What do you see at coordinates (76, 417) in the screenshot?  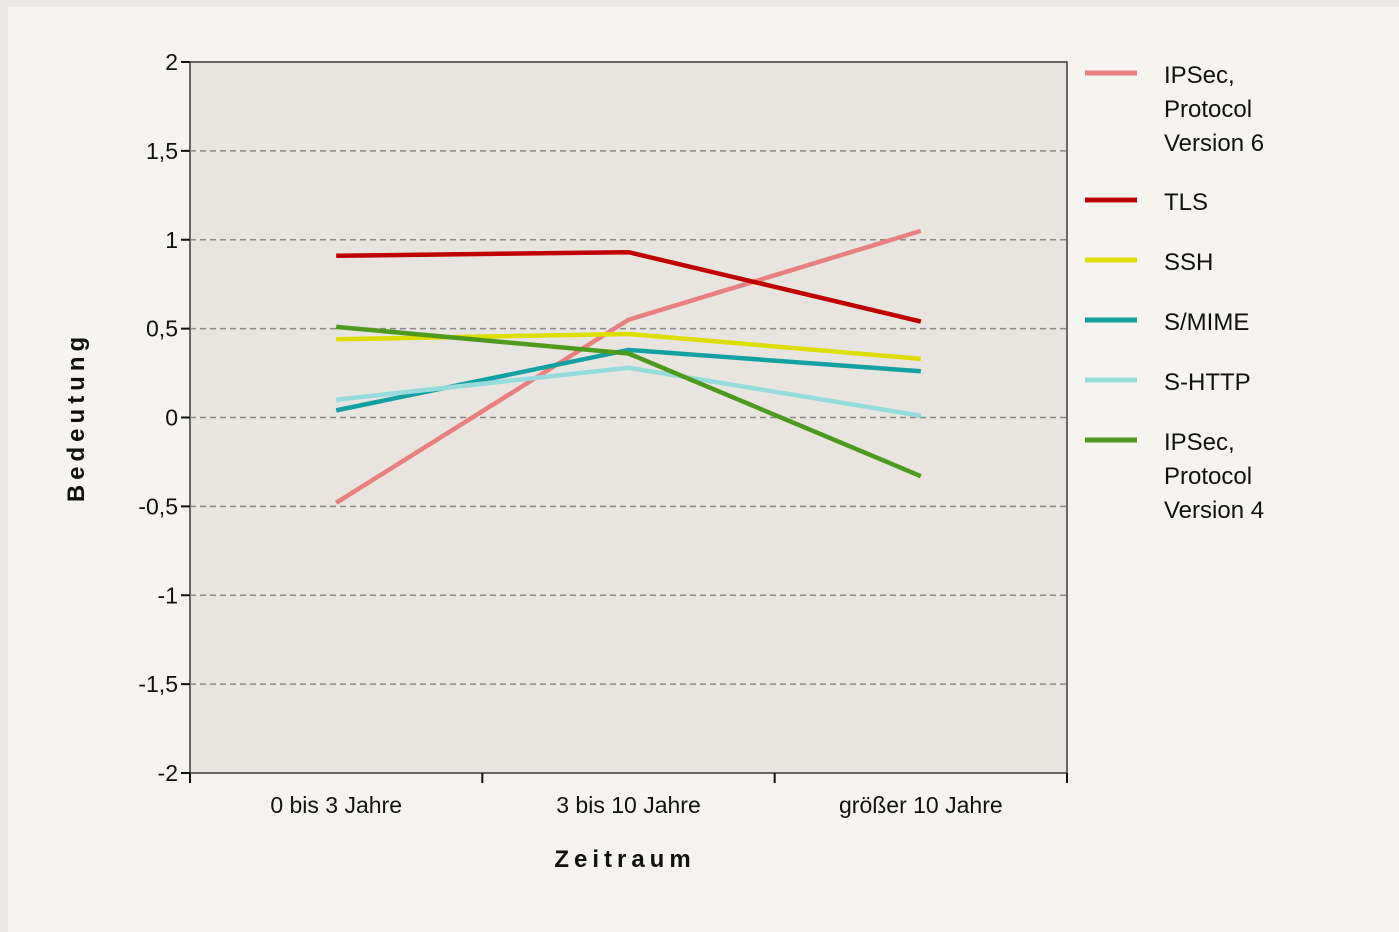 I see `y-axis-title: Bedeutung` at bounding box center [76, 417].